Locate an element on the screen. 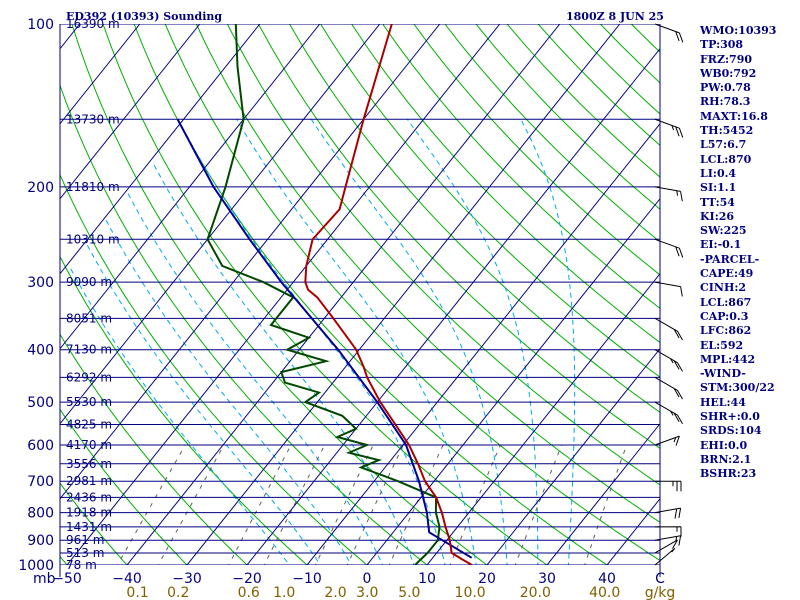 Image resolution: width=800 pixels, height=600 pixels. pressure-tick-label: 300 is located at coordinates (40, 283).